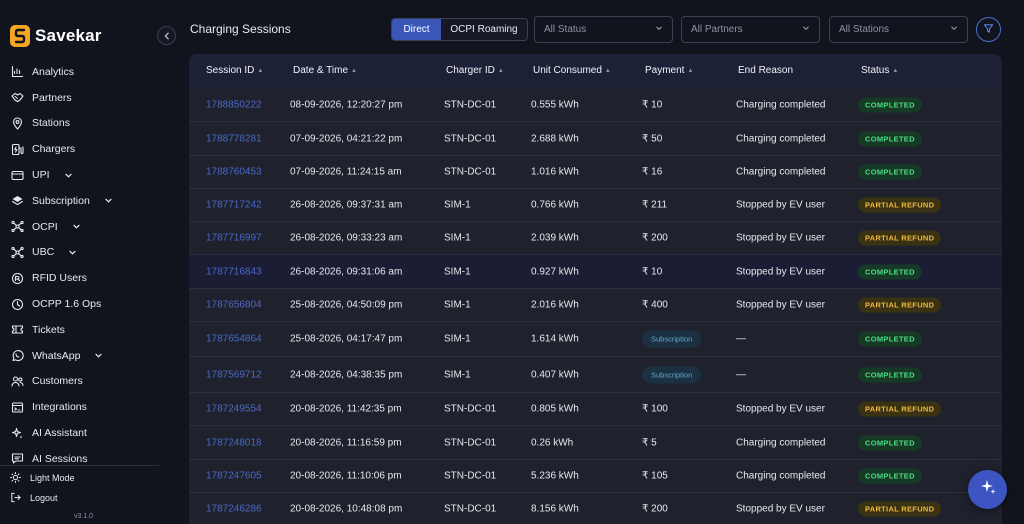 The image size is (1024, 524). What do you see at coordinates (484, 29) in the screenshot?
I see `tab-ocpi-roaming: OCPI Roaming` at bounding box center [484, 29].